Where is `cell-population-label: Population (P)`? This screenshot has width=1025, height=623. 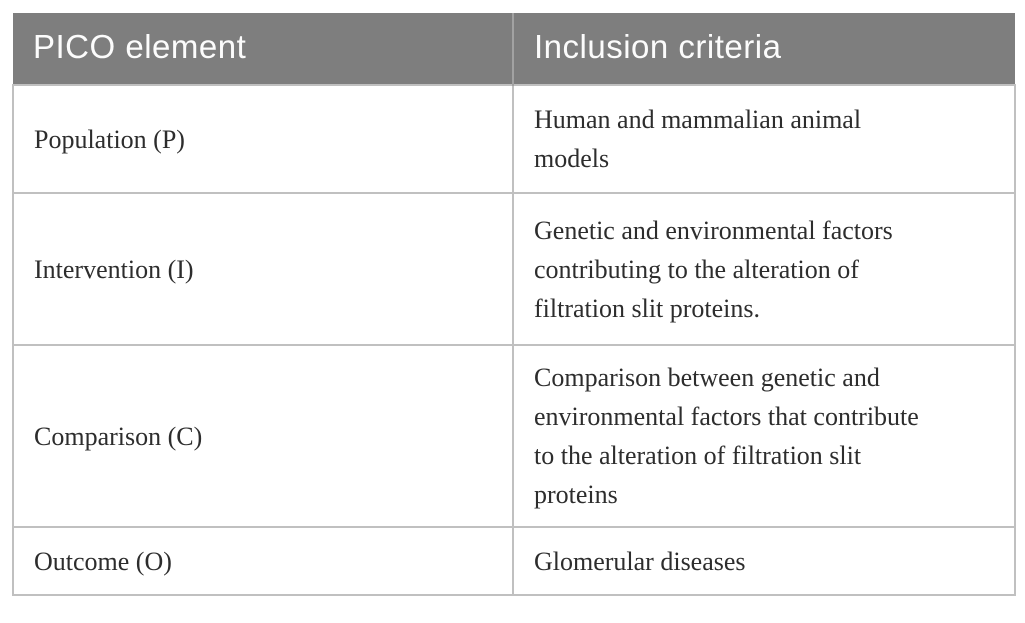
cell-population-label: Population (P) is located at coordinates (263, 139).